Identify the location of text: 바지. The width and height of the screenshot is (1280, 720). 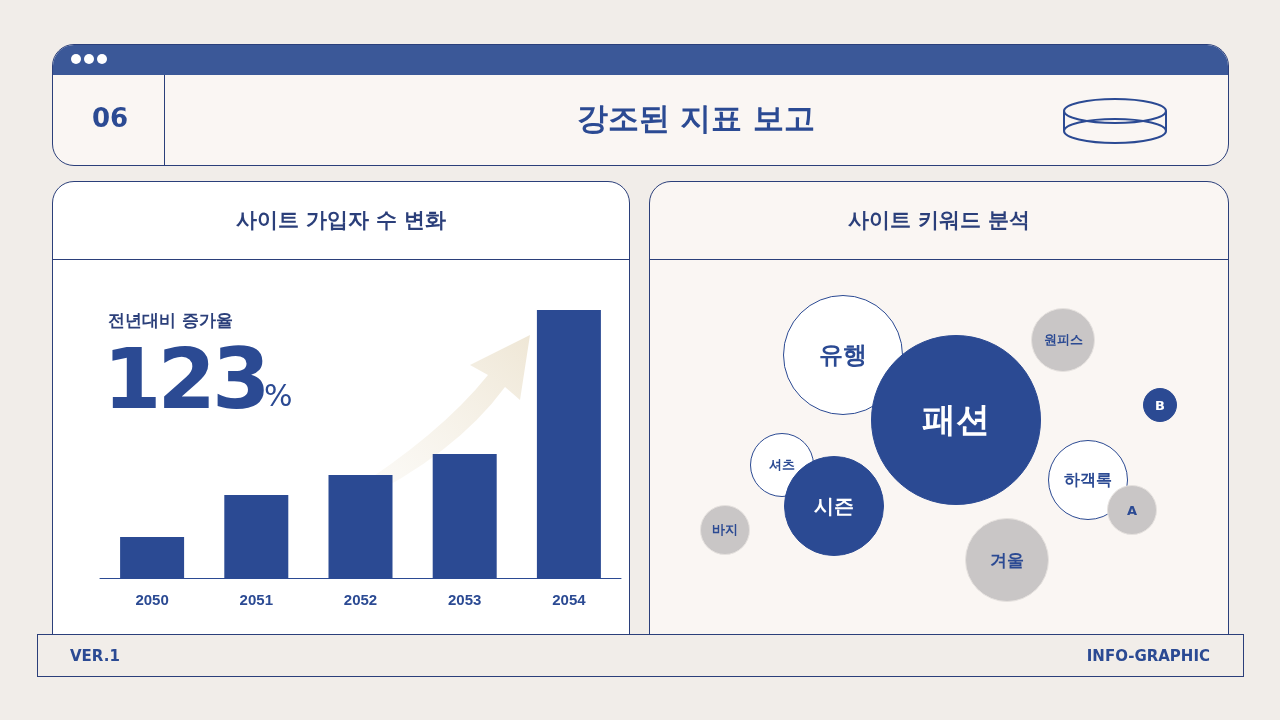
(725, 530).